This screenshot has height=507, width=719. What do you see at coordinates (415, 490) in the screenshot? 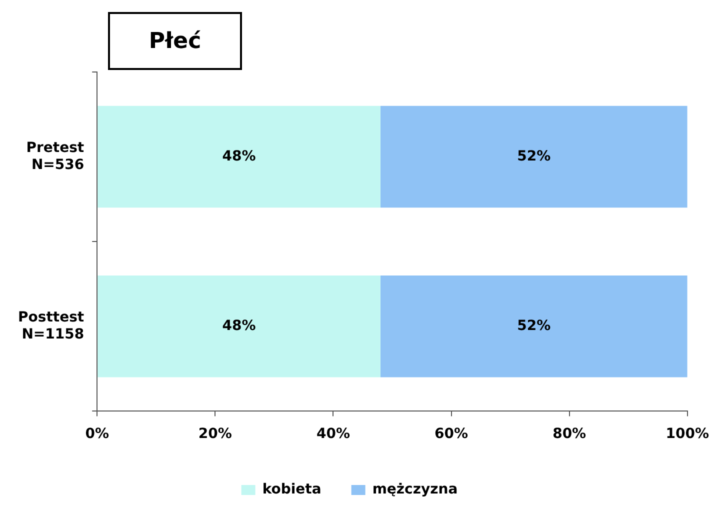
I see `legend-label: mężczyzna` at bounding box center [415, 490].